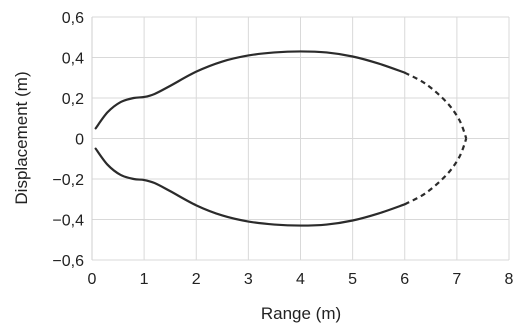 The height and width of the screenshot is (329, 513). What do you see at coordinates (68, 140) in the screenshot?
I see `y-tick-labels: 0,6 0,4 0,2 0 −0,2 −0,4 −0,6` at bounding box center [68, 140].